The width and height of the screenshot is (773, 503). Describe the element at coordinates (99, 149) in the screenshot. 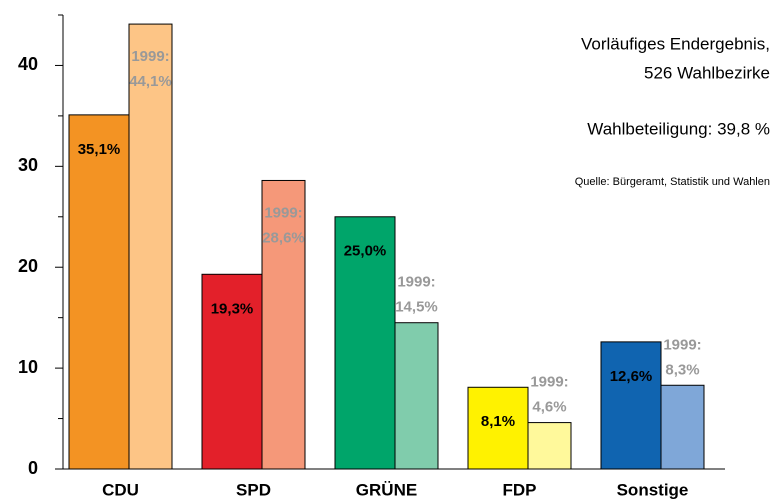

I see `value-label: 35,1%` at that location.